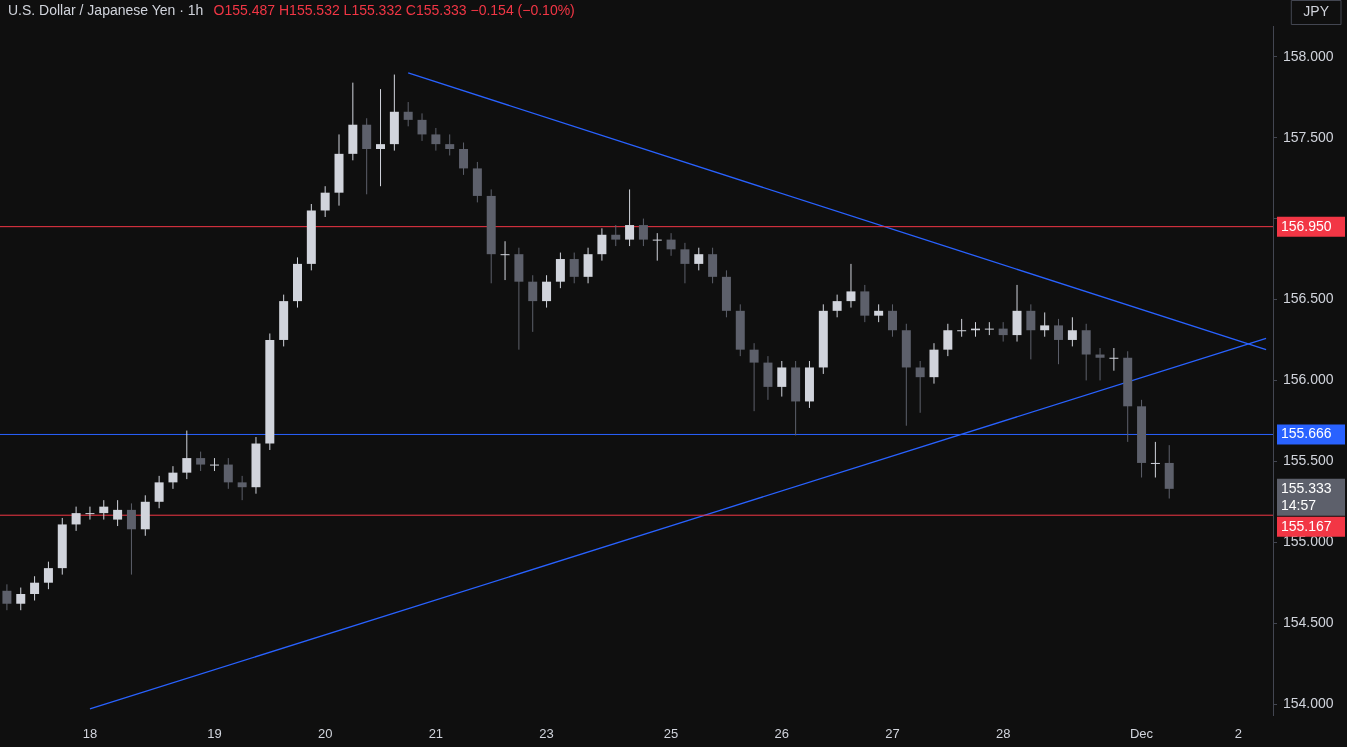  Describe the element at coordinates (325, 733) in the screenshot. I see `x-tick-label: 20` at that location.